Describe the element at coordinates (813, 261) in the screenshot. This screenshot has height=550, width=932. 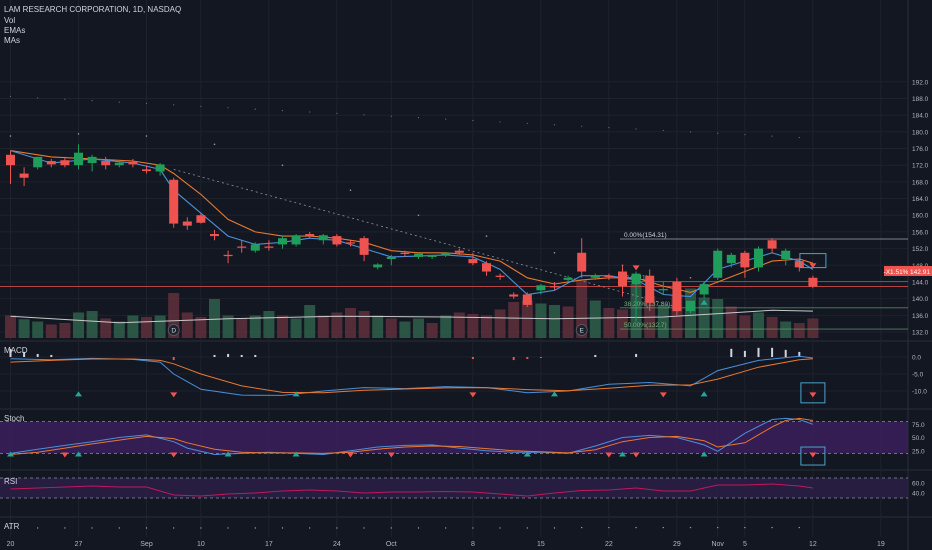
I see `signal-highlight-box` at that location.